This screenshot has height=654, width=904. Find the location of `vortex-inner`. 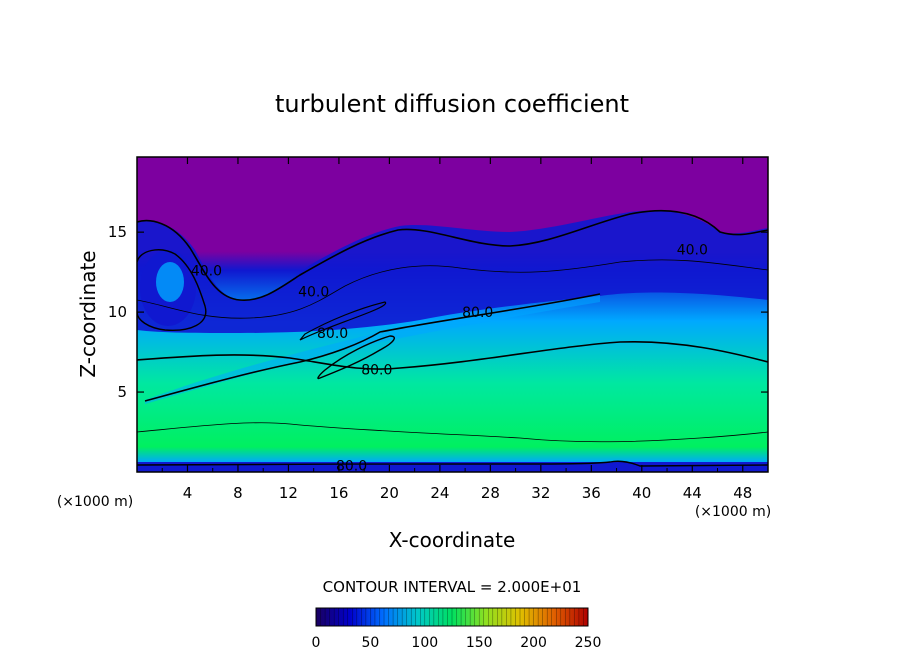

vortex-inner is located at coordinates (170, 282).